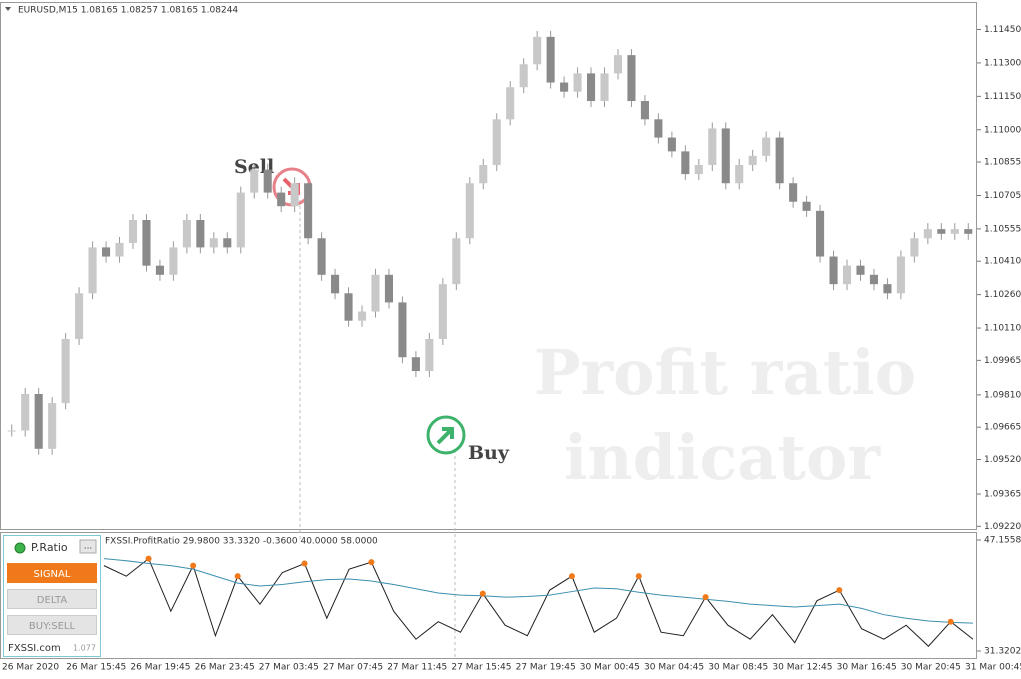 The width and height of the screenshot is (1021, 679). What do you see at coordinates (481, 668) in the screenshot?
I see `time-label: 27 Mar 15:45` at bounding box center [481, 668].